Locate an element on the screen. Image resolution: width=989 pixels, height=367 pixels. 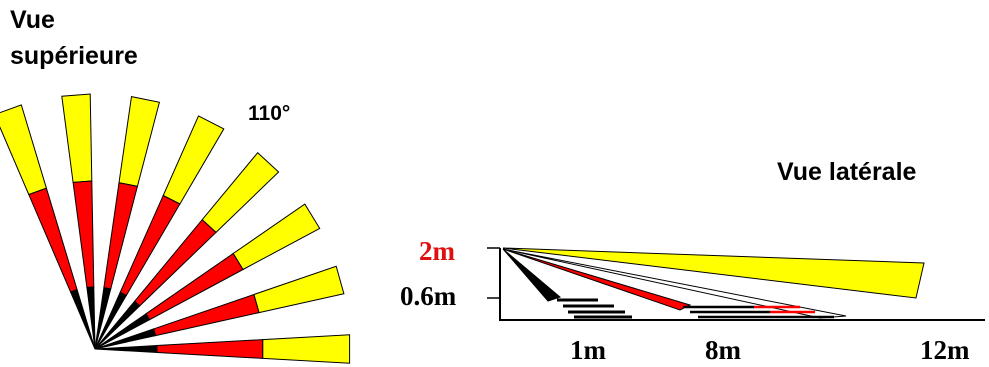
top-view-title-line1: Vue is located at coordinates (32, 20).